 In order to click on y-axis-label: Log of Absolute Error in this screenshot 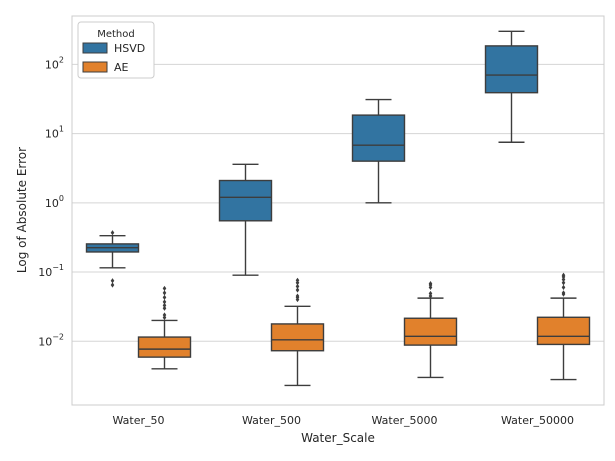, I will do `click(22, 210)`.